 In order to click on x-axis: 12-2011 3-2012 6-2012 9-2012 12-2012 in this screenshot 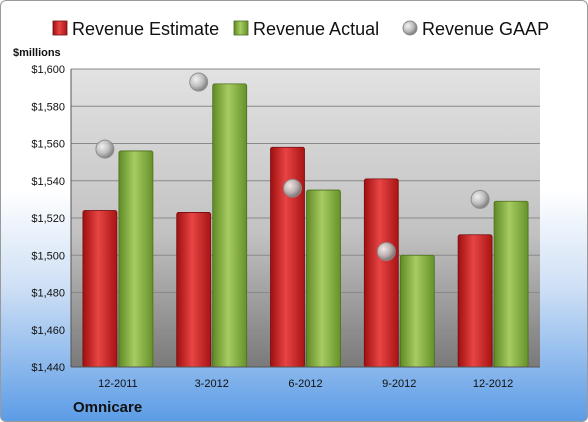, I will do `click(305, 378)`.